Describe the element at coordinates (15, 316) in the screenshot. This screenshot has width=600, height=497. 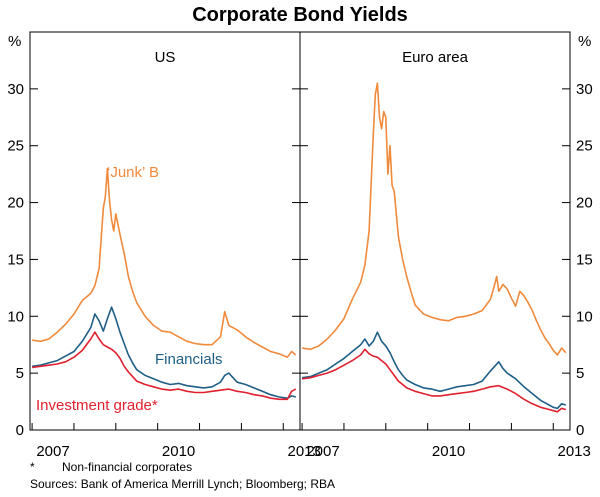
I see `y-tick-label-left: 10` at that location.